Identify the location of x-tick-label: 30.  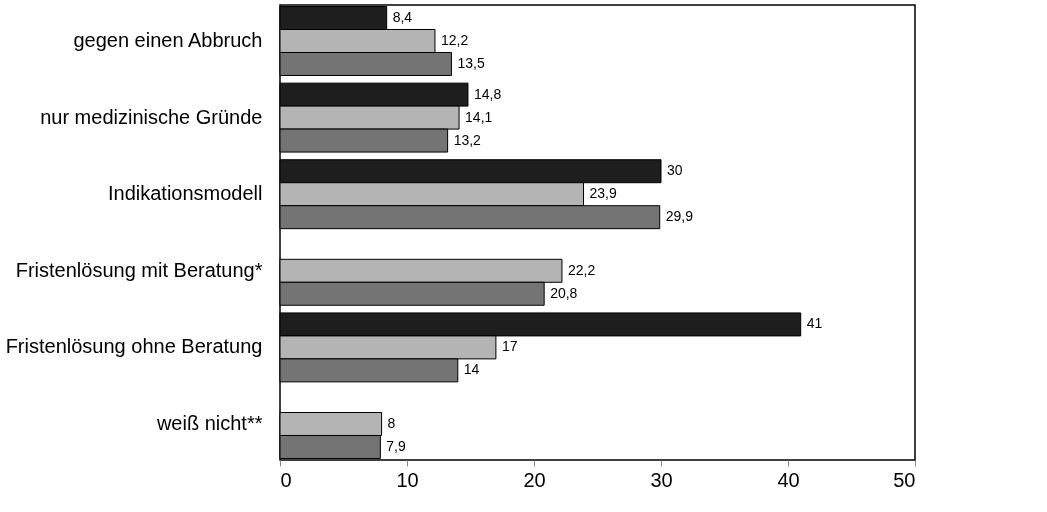
(661, 479).